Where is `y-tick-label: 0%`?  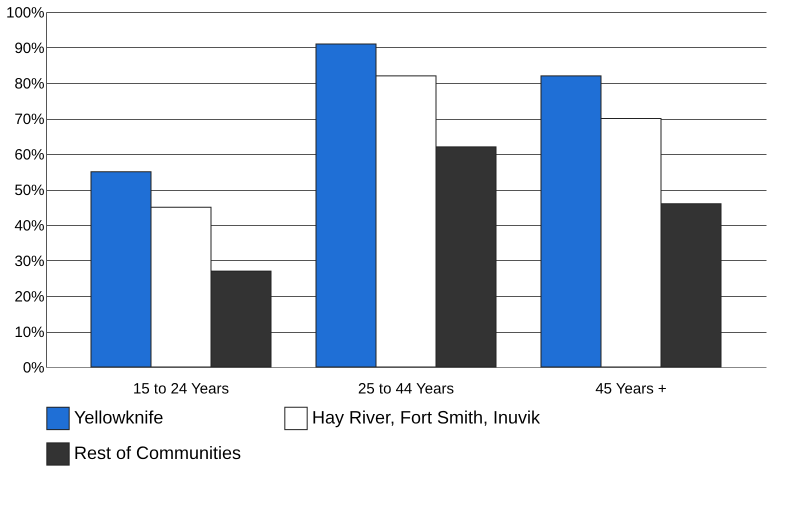 y-tick-label: 0% is located at coordinates (33, 368).